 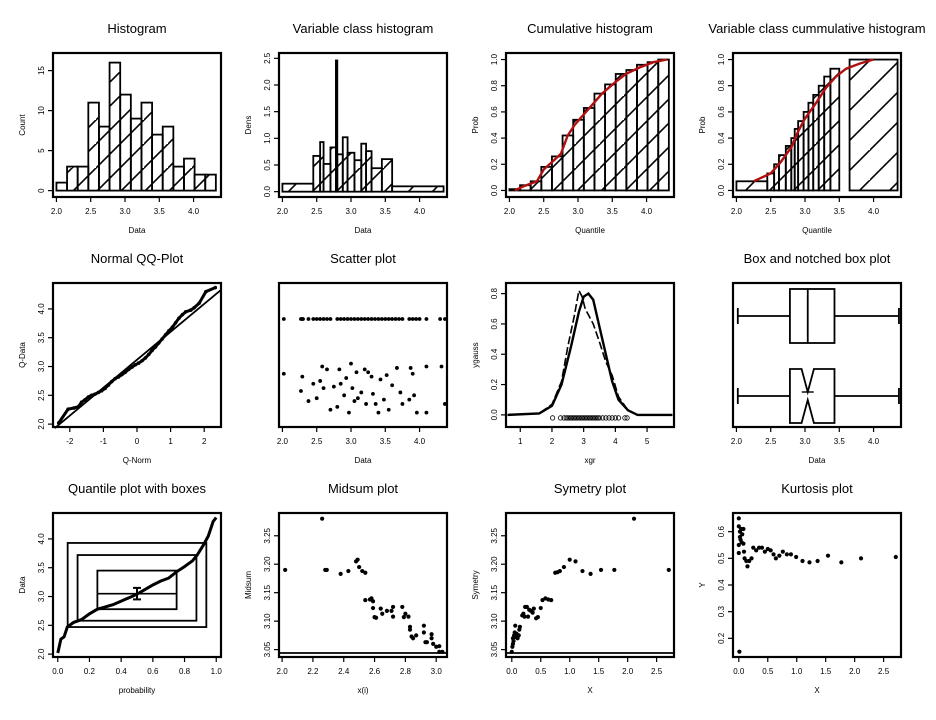 I want to click on y-tick-label: 0, so click(x=41, y=190).